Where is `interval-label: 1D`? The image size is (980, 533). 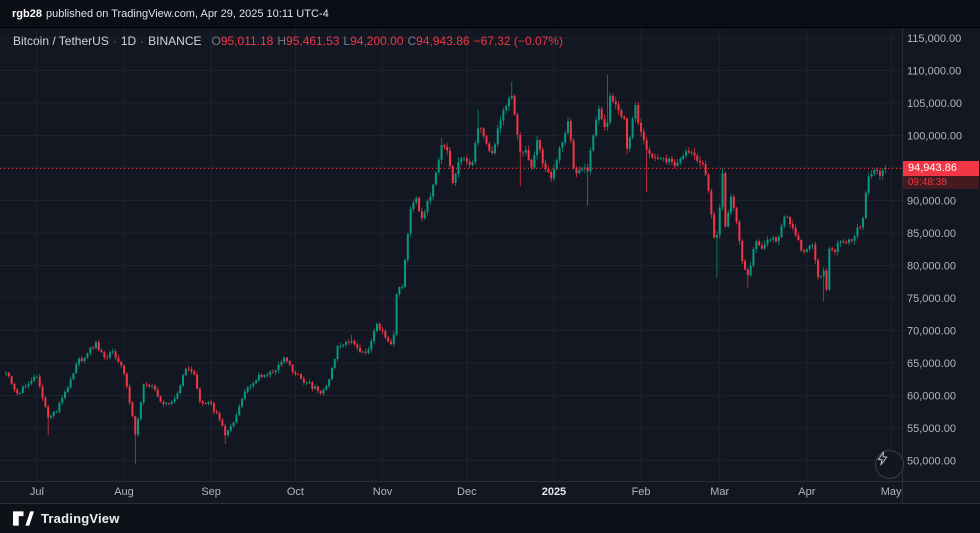
interval-label: 1D is located at coordinates (128, 41).